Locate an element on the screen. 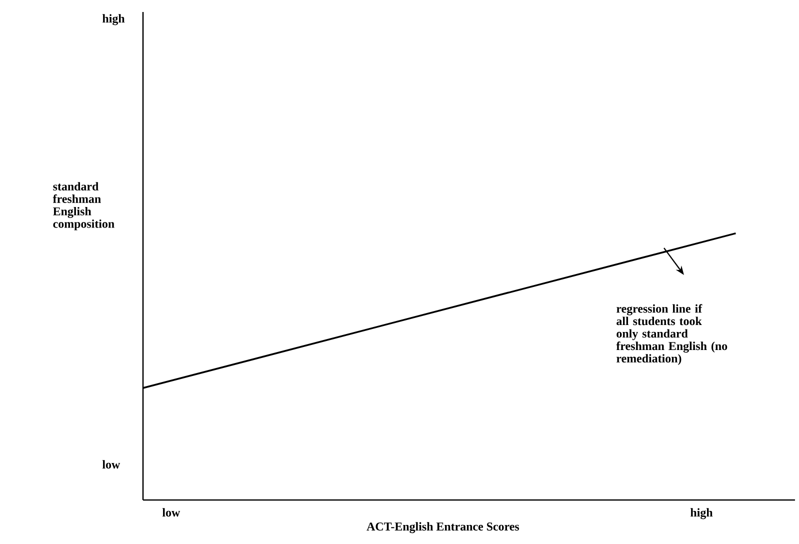 The height and width of the screenshot is (544, 799). annotation: regression line if all students took only standard freshman English (no remediation) is located at coordinates (672, 334).